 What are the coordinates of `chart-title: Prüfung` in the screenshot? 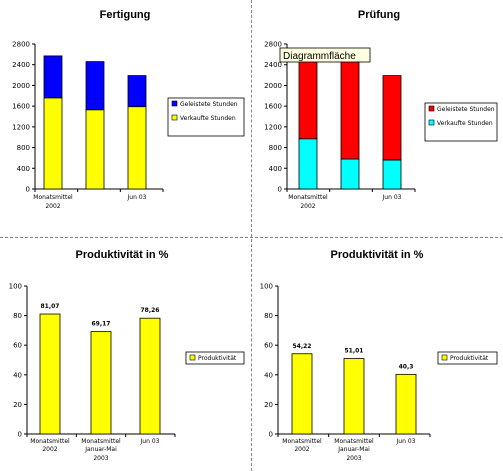 It's located at (379, 15).